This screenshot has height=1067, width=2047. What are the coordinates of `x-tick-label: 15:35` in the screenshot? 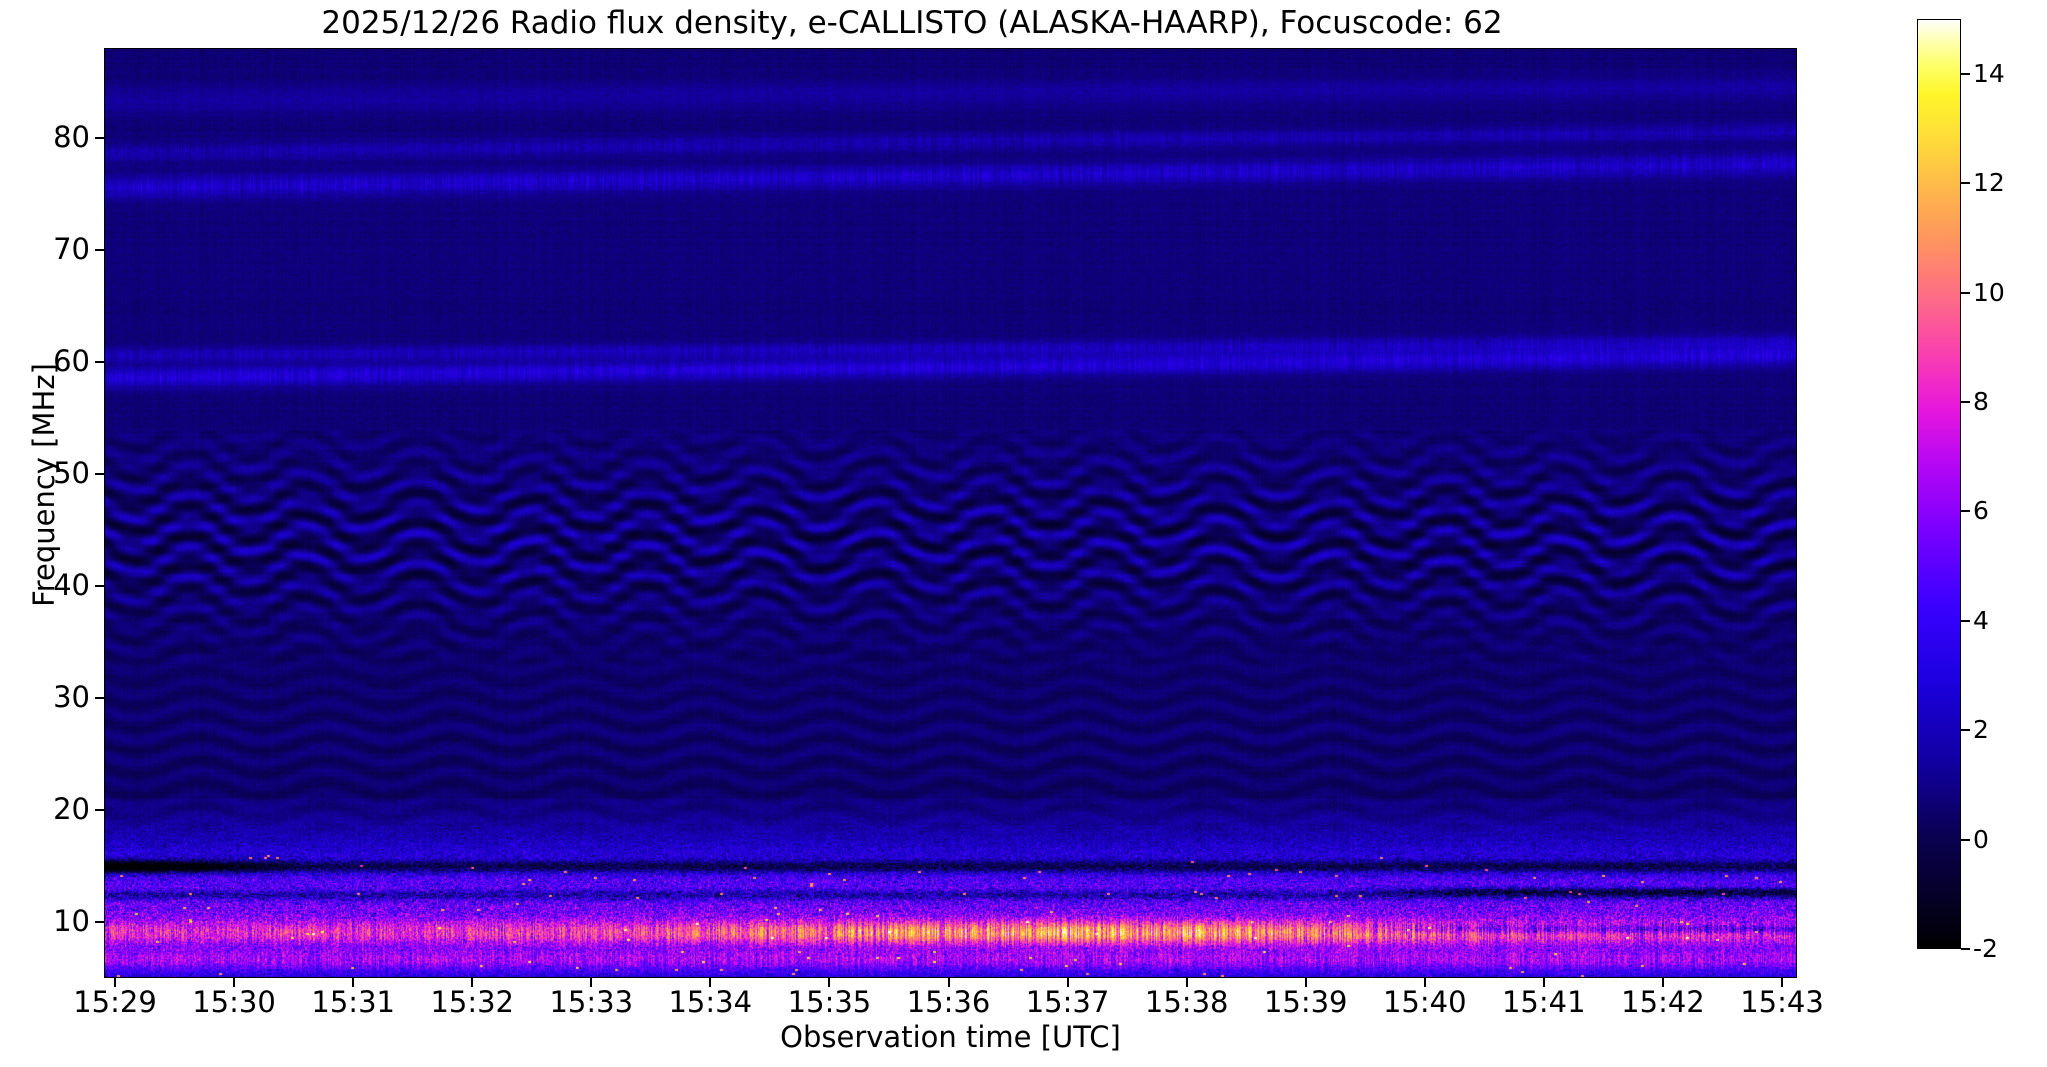 It's located at (829, 1002).